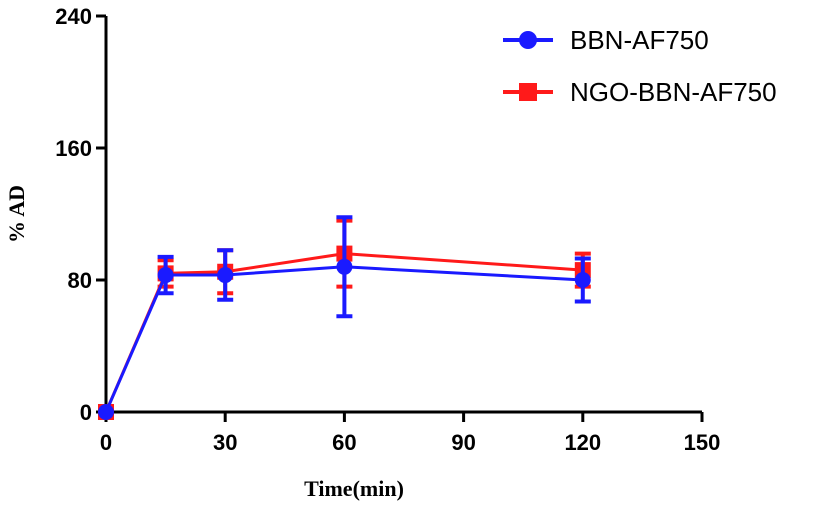 The image size is (826, 507). Describe the element at coordinates (463, 442) in the screenshot. I see `x-tick-label: 90` at that location.